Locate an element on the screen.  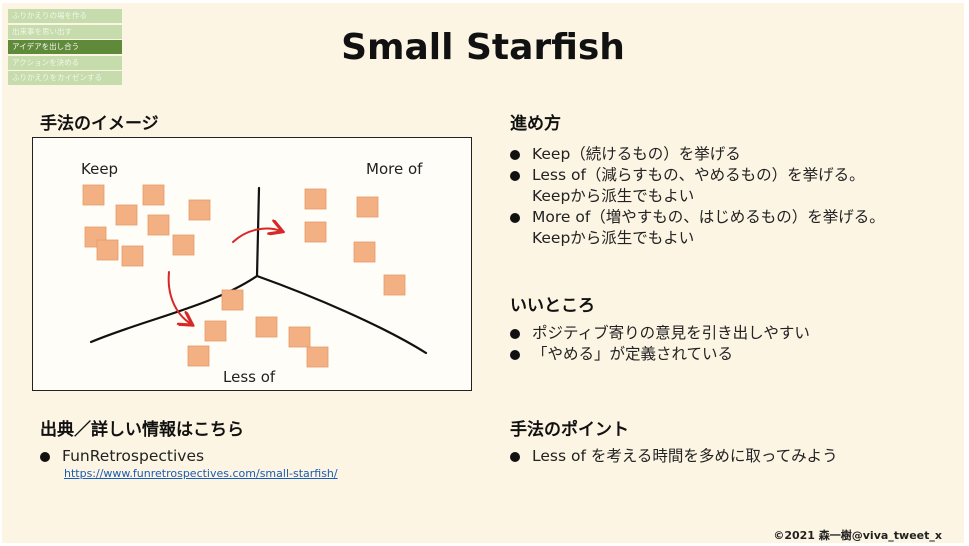
howto-item-line: Less of（減らすもの、やめるもの）を挙げる。 is located at coordinates (698, 175).